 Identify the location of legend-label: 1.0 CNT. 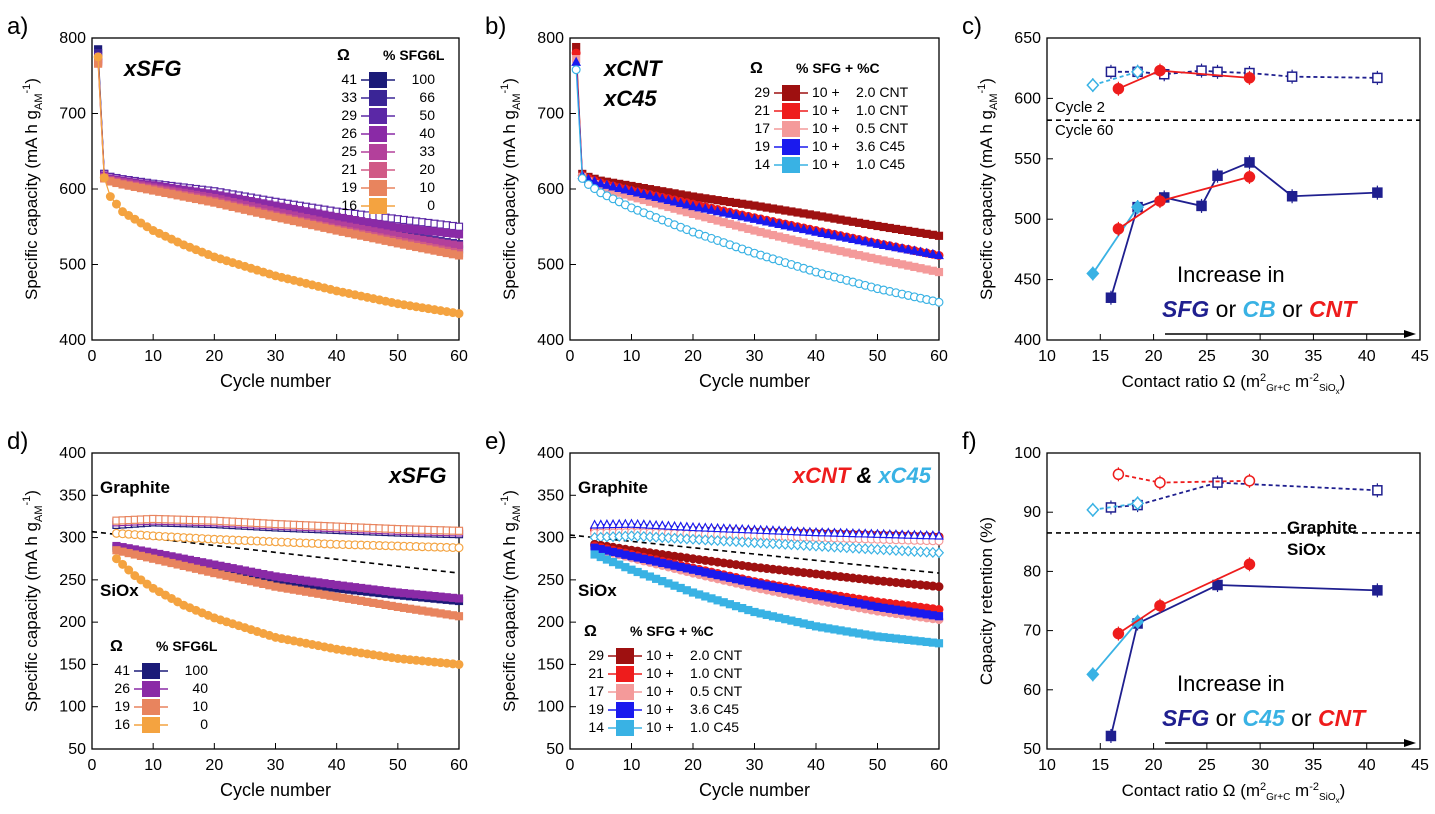
(716, 673).